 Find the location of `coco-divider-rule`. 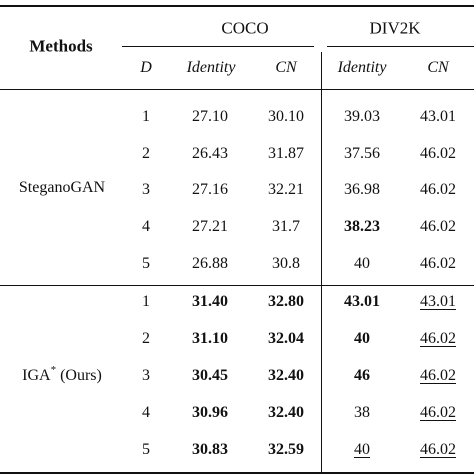

coco-divider-rule is located at coordinates (218, 46).